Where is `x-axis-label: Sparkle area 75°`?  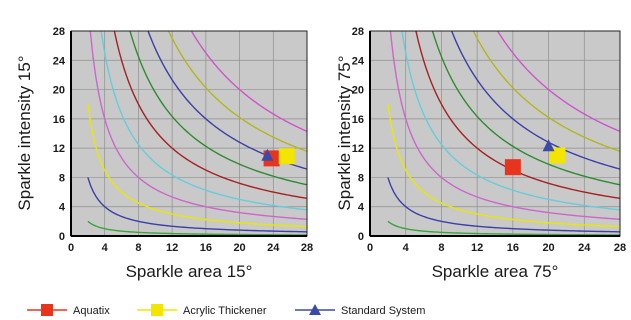
x-axis-label: Sparkle area 75° is located at coordinates (495, 271).